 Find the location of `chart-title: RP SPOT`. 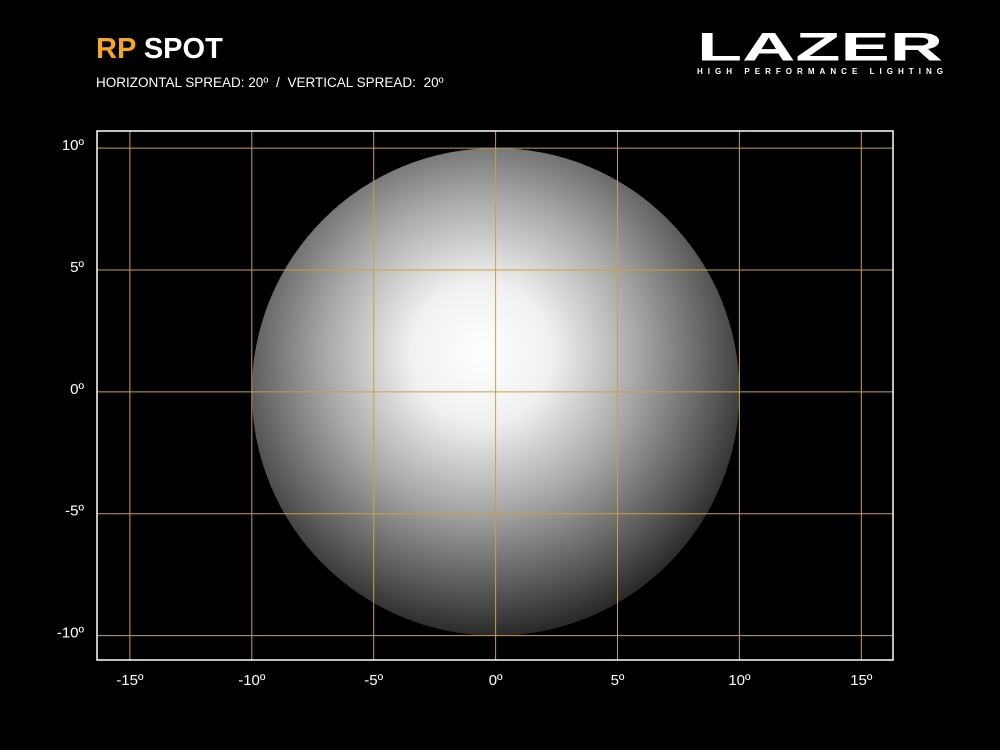

chart-title: RP SPOT is located at coordinates (159, 49).